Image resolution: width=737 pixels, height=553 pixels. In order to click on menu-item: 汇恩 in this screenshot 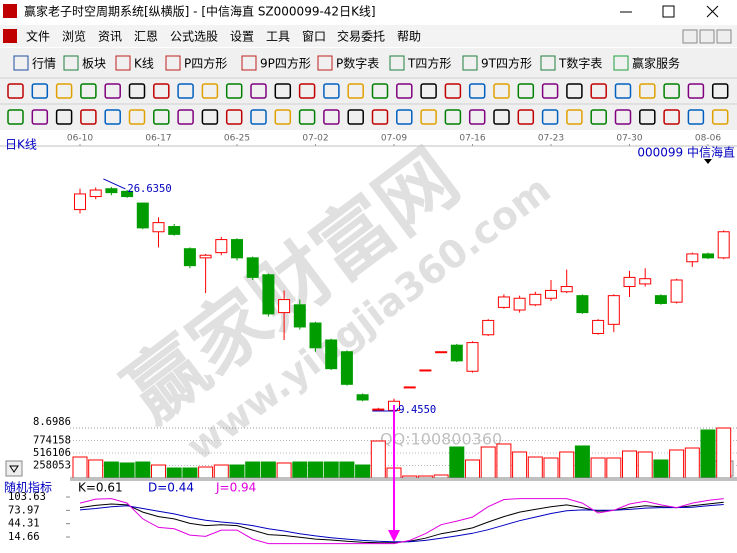, I will do `click(146, 37)`.